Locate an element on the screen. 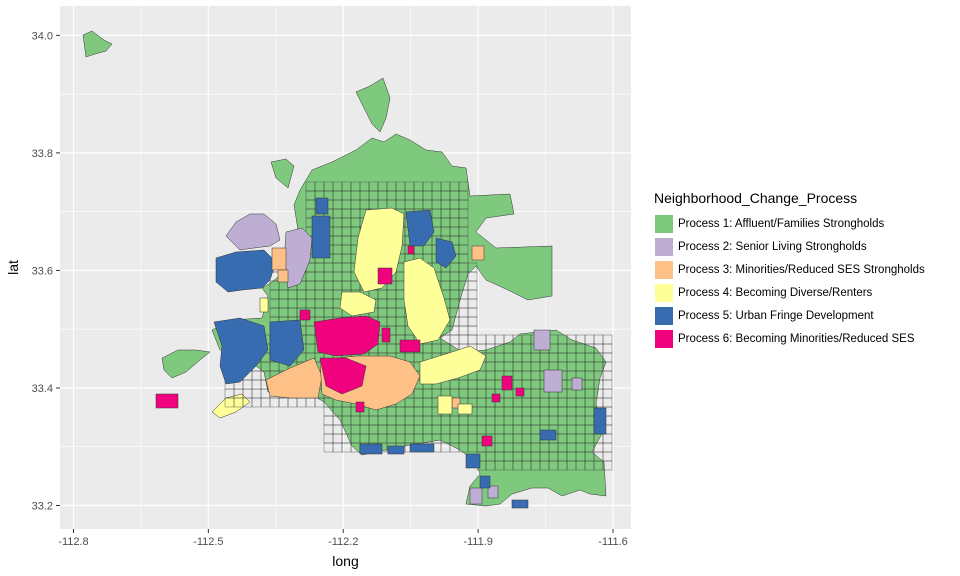  x-axis-title: long is located at coordinates (345, 561).